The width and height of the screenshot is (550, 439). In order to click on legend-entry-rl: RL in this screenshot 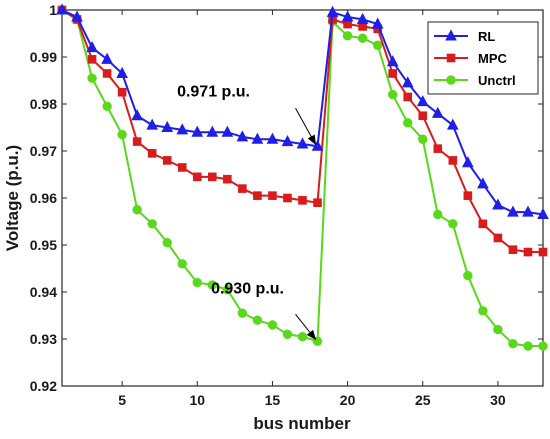, I will do `click(464, 36)`.